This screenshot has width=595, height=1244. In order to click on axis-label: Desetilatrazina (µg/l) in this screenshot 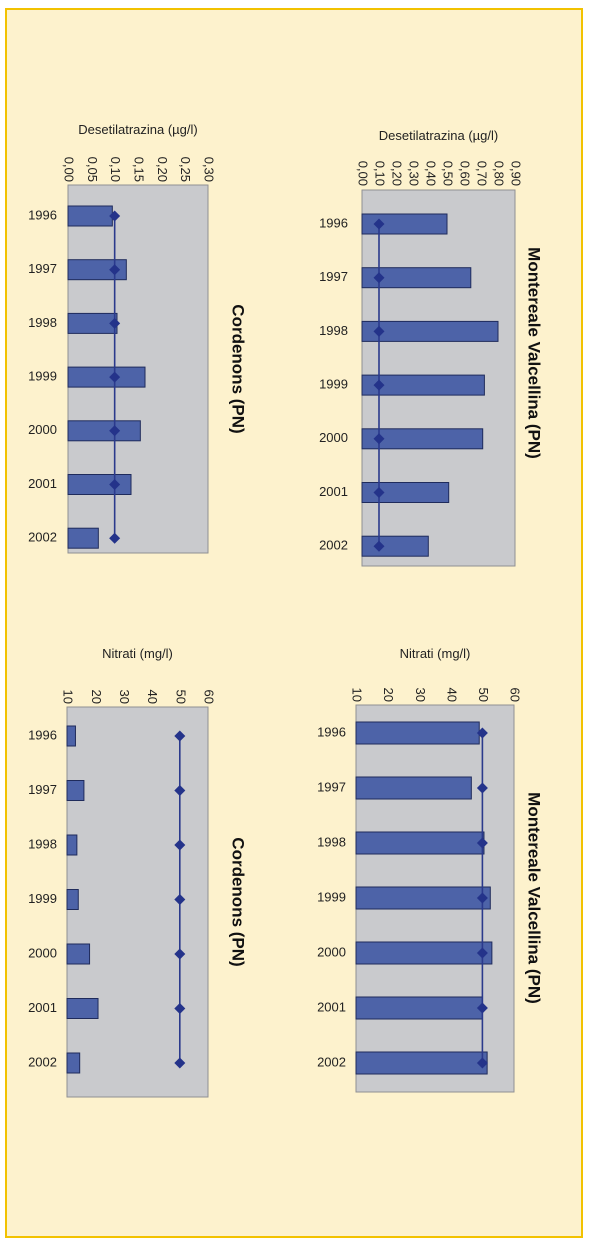, I will do `click(137, 129)`.